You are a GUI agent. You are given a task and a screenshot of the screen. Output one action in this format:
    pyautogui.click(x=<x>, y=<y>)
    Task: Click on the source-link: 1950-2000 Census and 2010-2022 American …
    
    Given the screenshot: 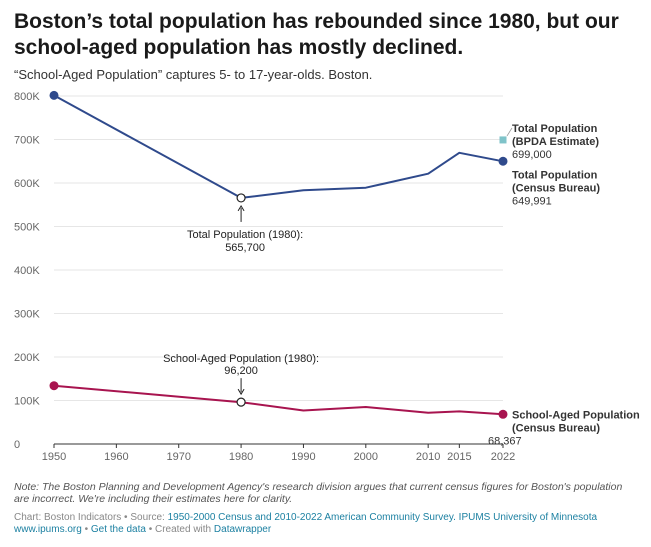 What is the action you would take?
    pyautogui.click(x=382, y=517)
    